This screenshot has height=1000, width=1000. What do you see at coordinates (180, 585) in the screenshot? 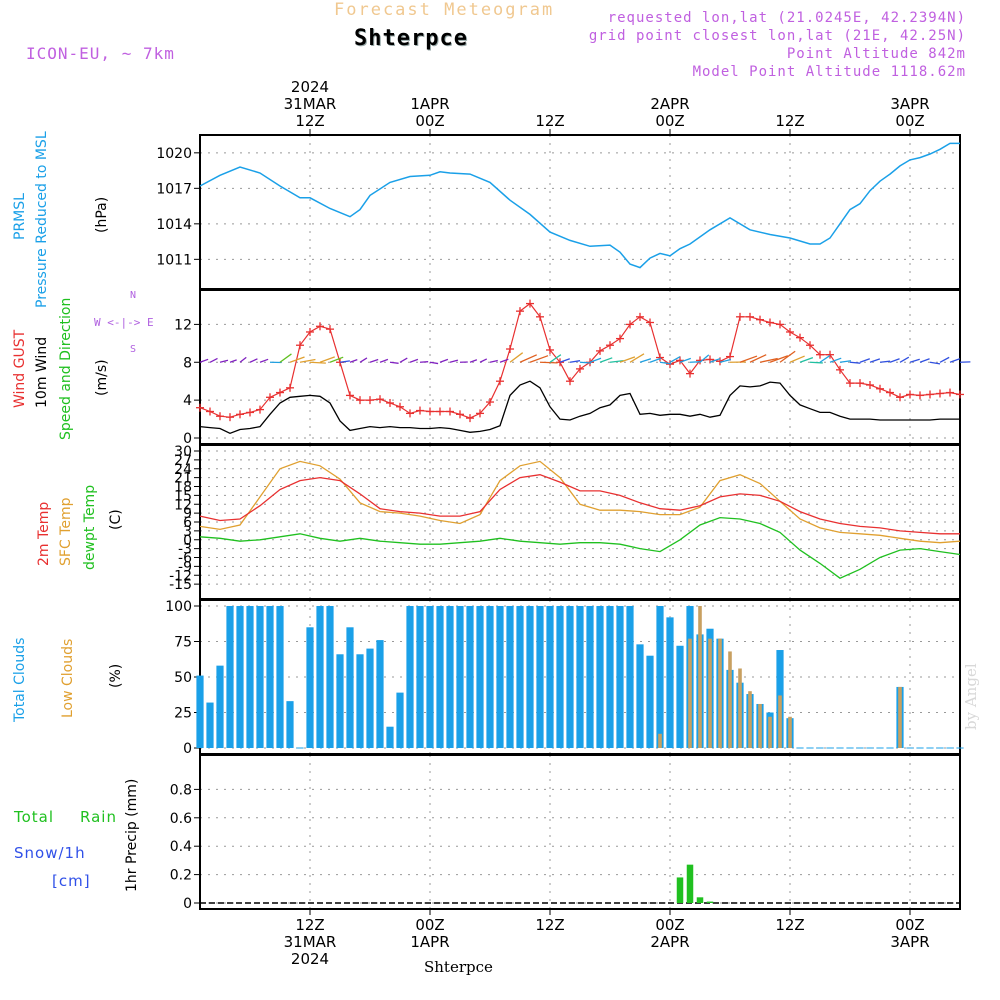
I see `temperature-ytick-label: -15` at bounding box center [180, 585].